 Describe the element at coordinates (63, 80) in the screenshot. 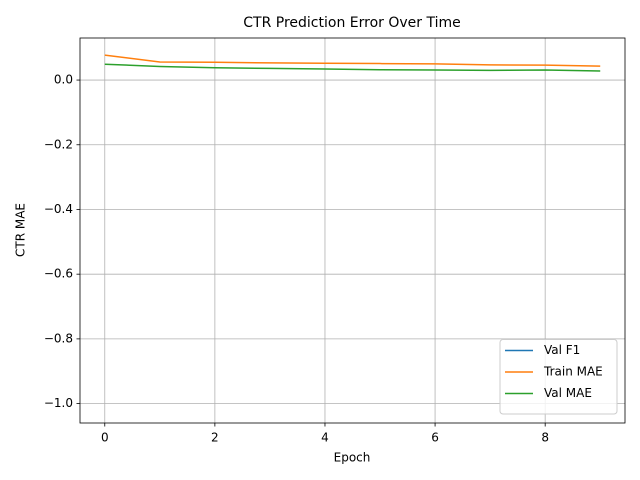

I see `y-tick-label: 0.0` at that location.